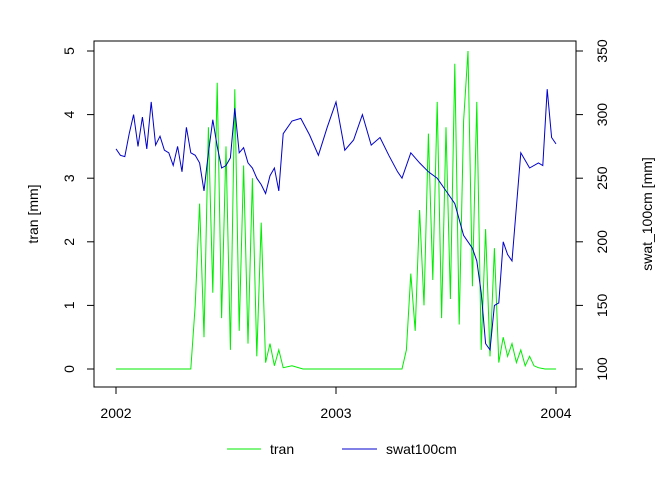 The image size is (672, 480). Describe the element at coordinates (33, 213) in the screenshot. I see `y-axis-left-label: tran [mm]` at that location.